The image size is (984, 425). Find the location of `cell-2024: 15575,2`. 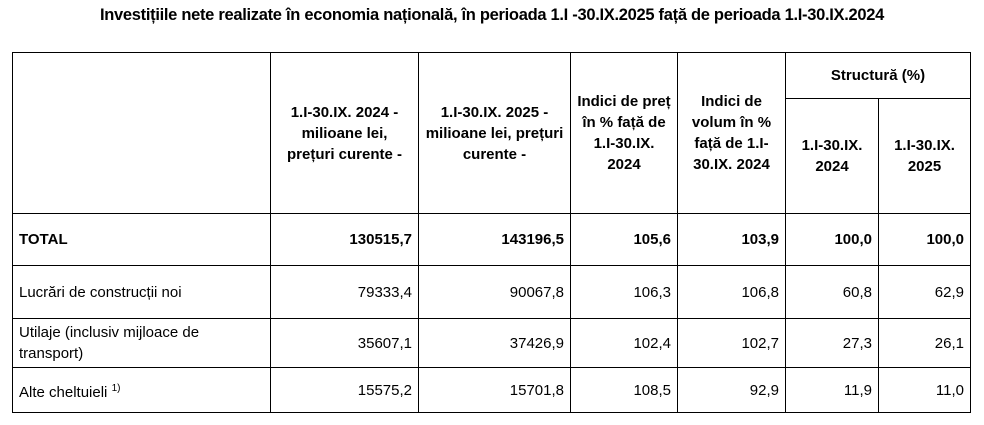

cell-2024: 15575,2 is located at coordinates (344, 390).